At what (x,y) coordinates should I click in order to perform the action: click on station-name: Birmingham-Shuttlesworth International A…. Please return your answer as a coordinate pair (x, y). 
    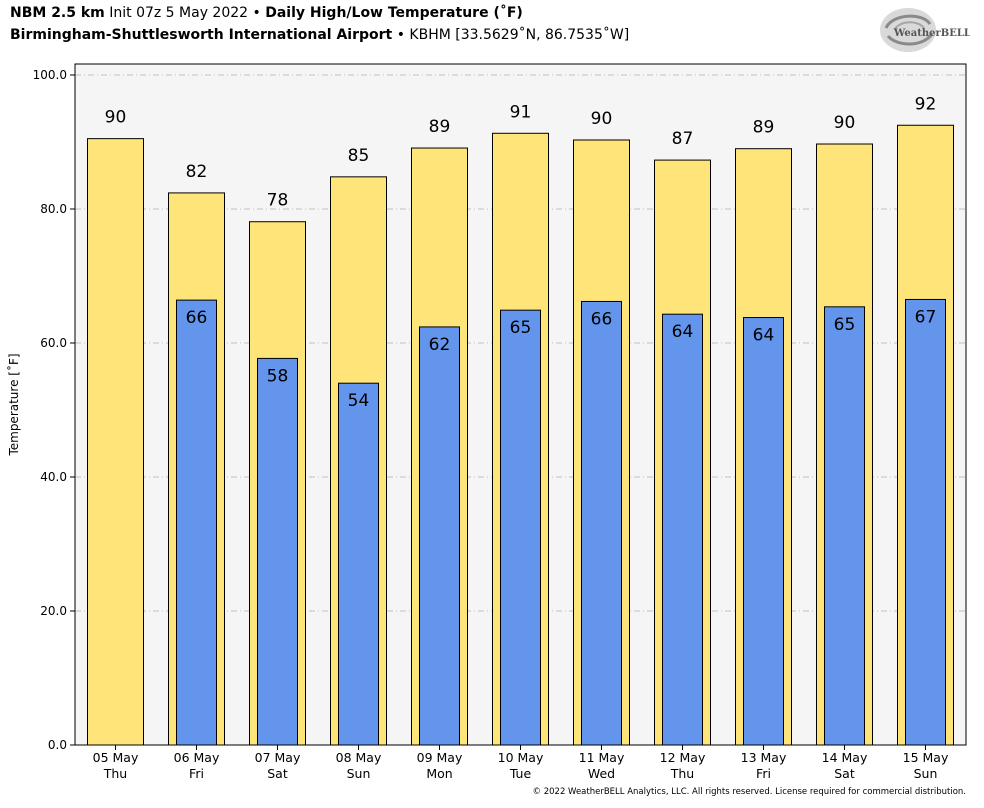
    Looking at the image, I should click on (201, 35).